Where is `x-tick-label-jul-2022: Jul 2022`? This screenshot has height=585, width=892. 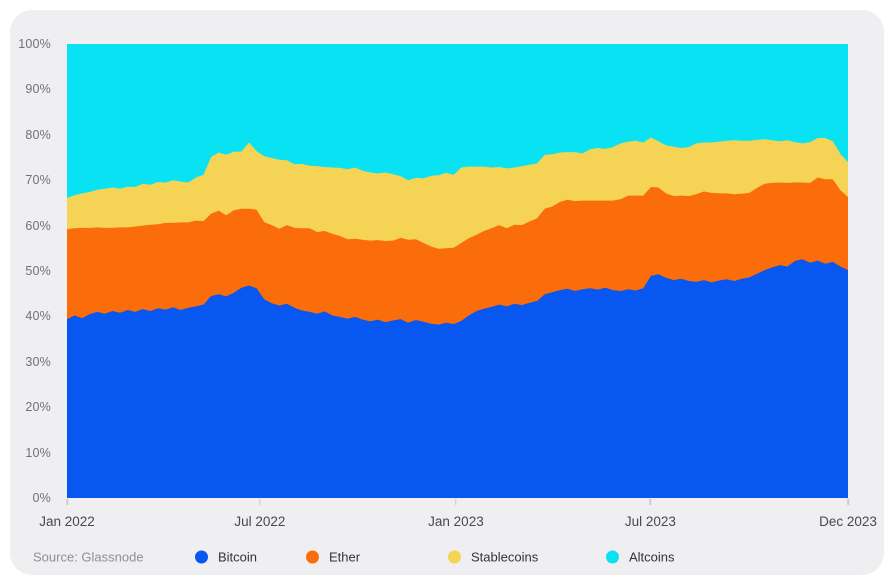 x-tick-label-jul-2022: Jul 2022 is located at coordinates (260, 521).